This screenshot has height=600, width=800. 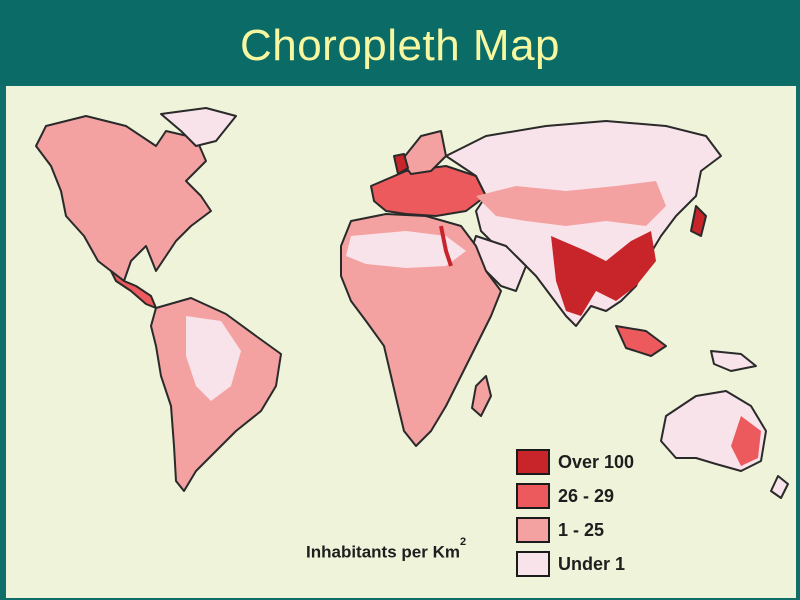 I want to click on north-america, so click(x=123, y=198).